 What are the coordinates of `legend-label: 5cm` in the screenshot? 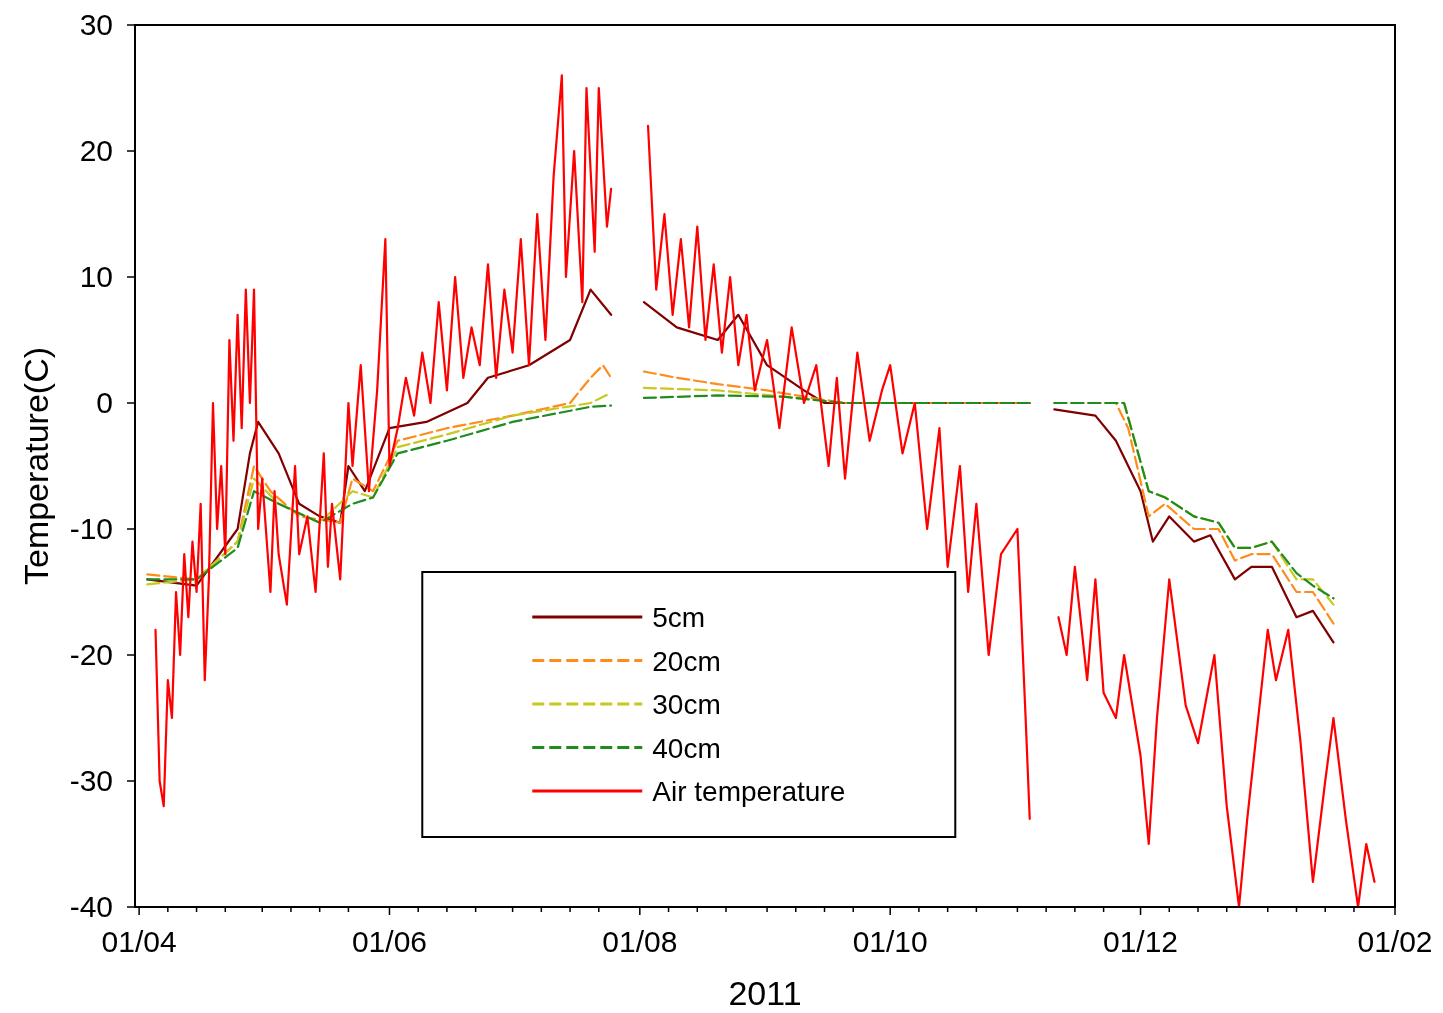 It's located at (679, 617).